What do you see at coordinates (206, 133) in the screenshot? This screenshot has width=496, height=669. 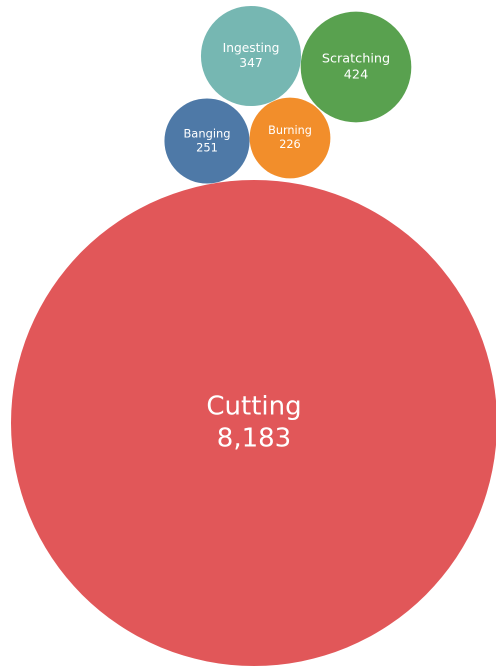 I see `bubble-label-banging: Banging` at bounding box center [206, 133].